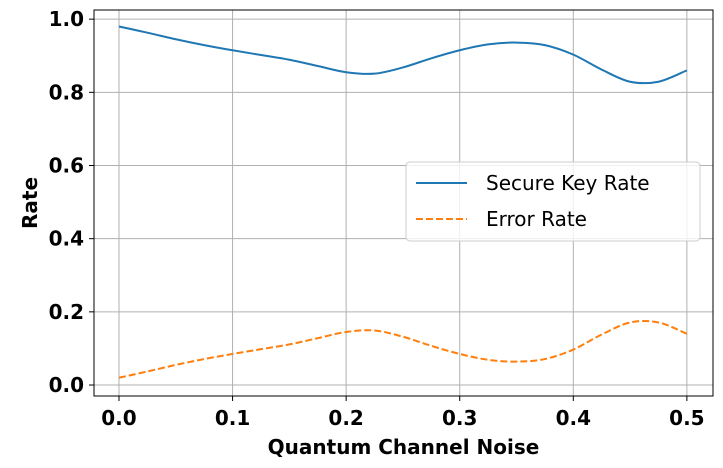 This screenshot has width=723, height=468. What do you see at coordinates (345, 418) in the screenshot?
I see `x-tick-label: 0.2` at bounding box center [345, 418].